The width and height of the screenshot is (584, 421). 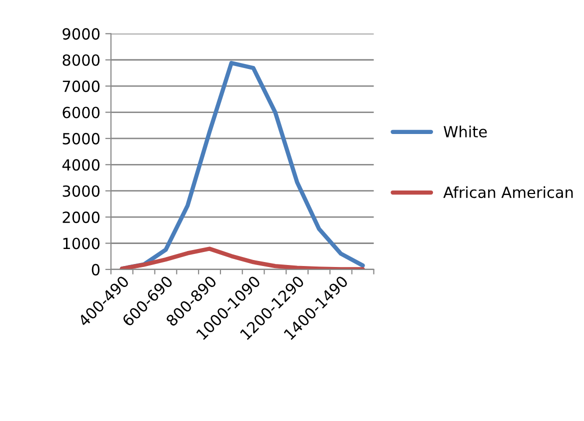 What do you see at coordinates (96, 270) in the screenshot?
I see `y-tick-label: 0` at bounding box center [96, 270].